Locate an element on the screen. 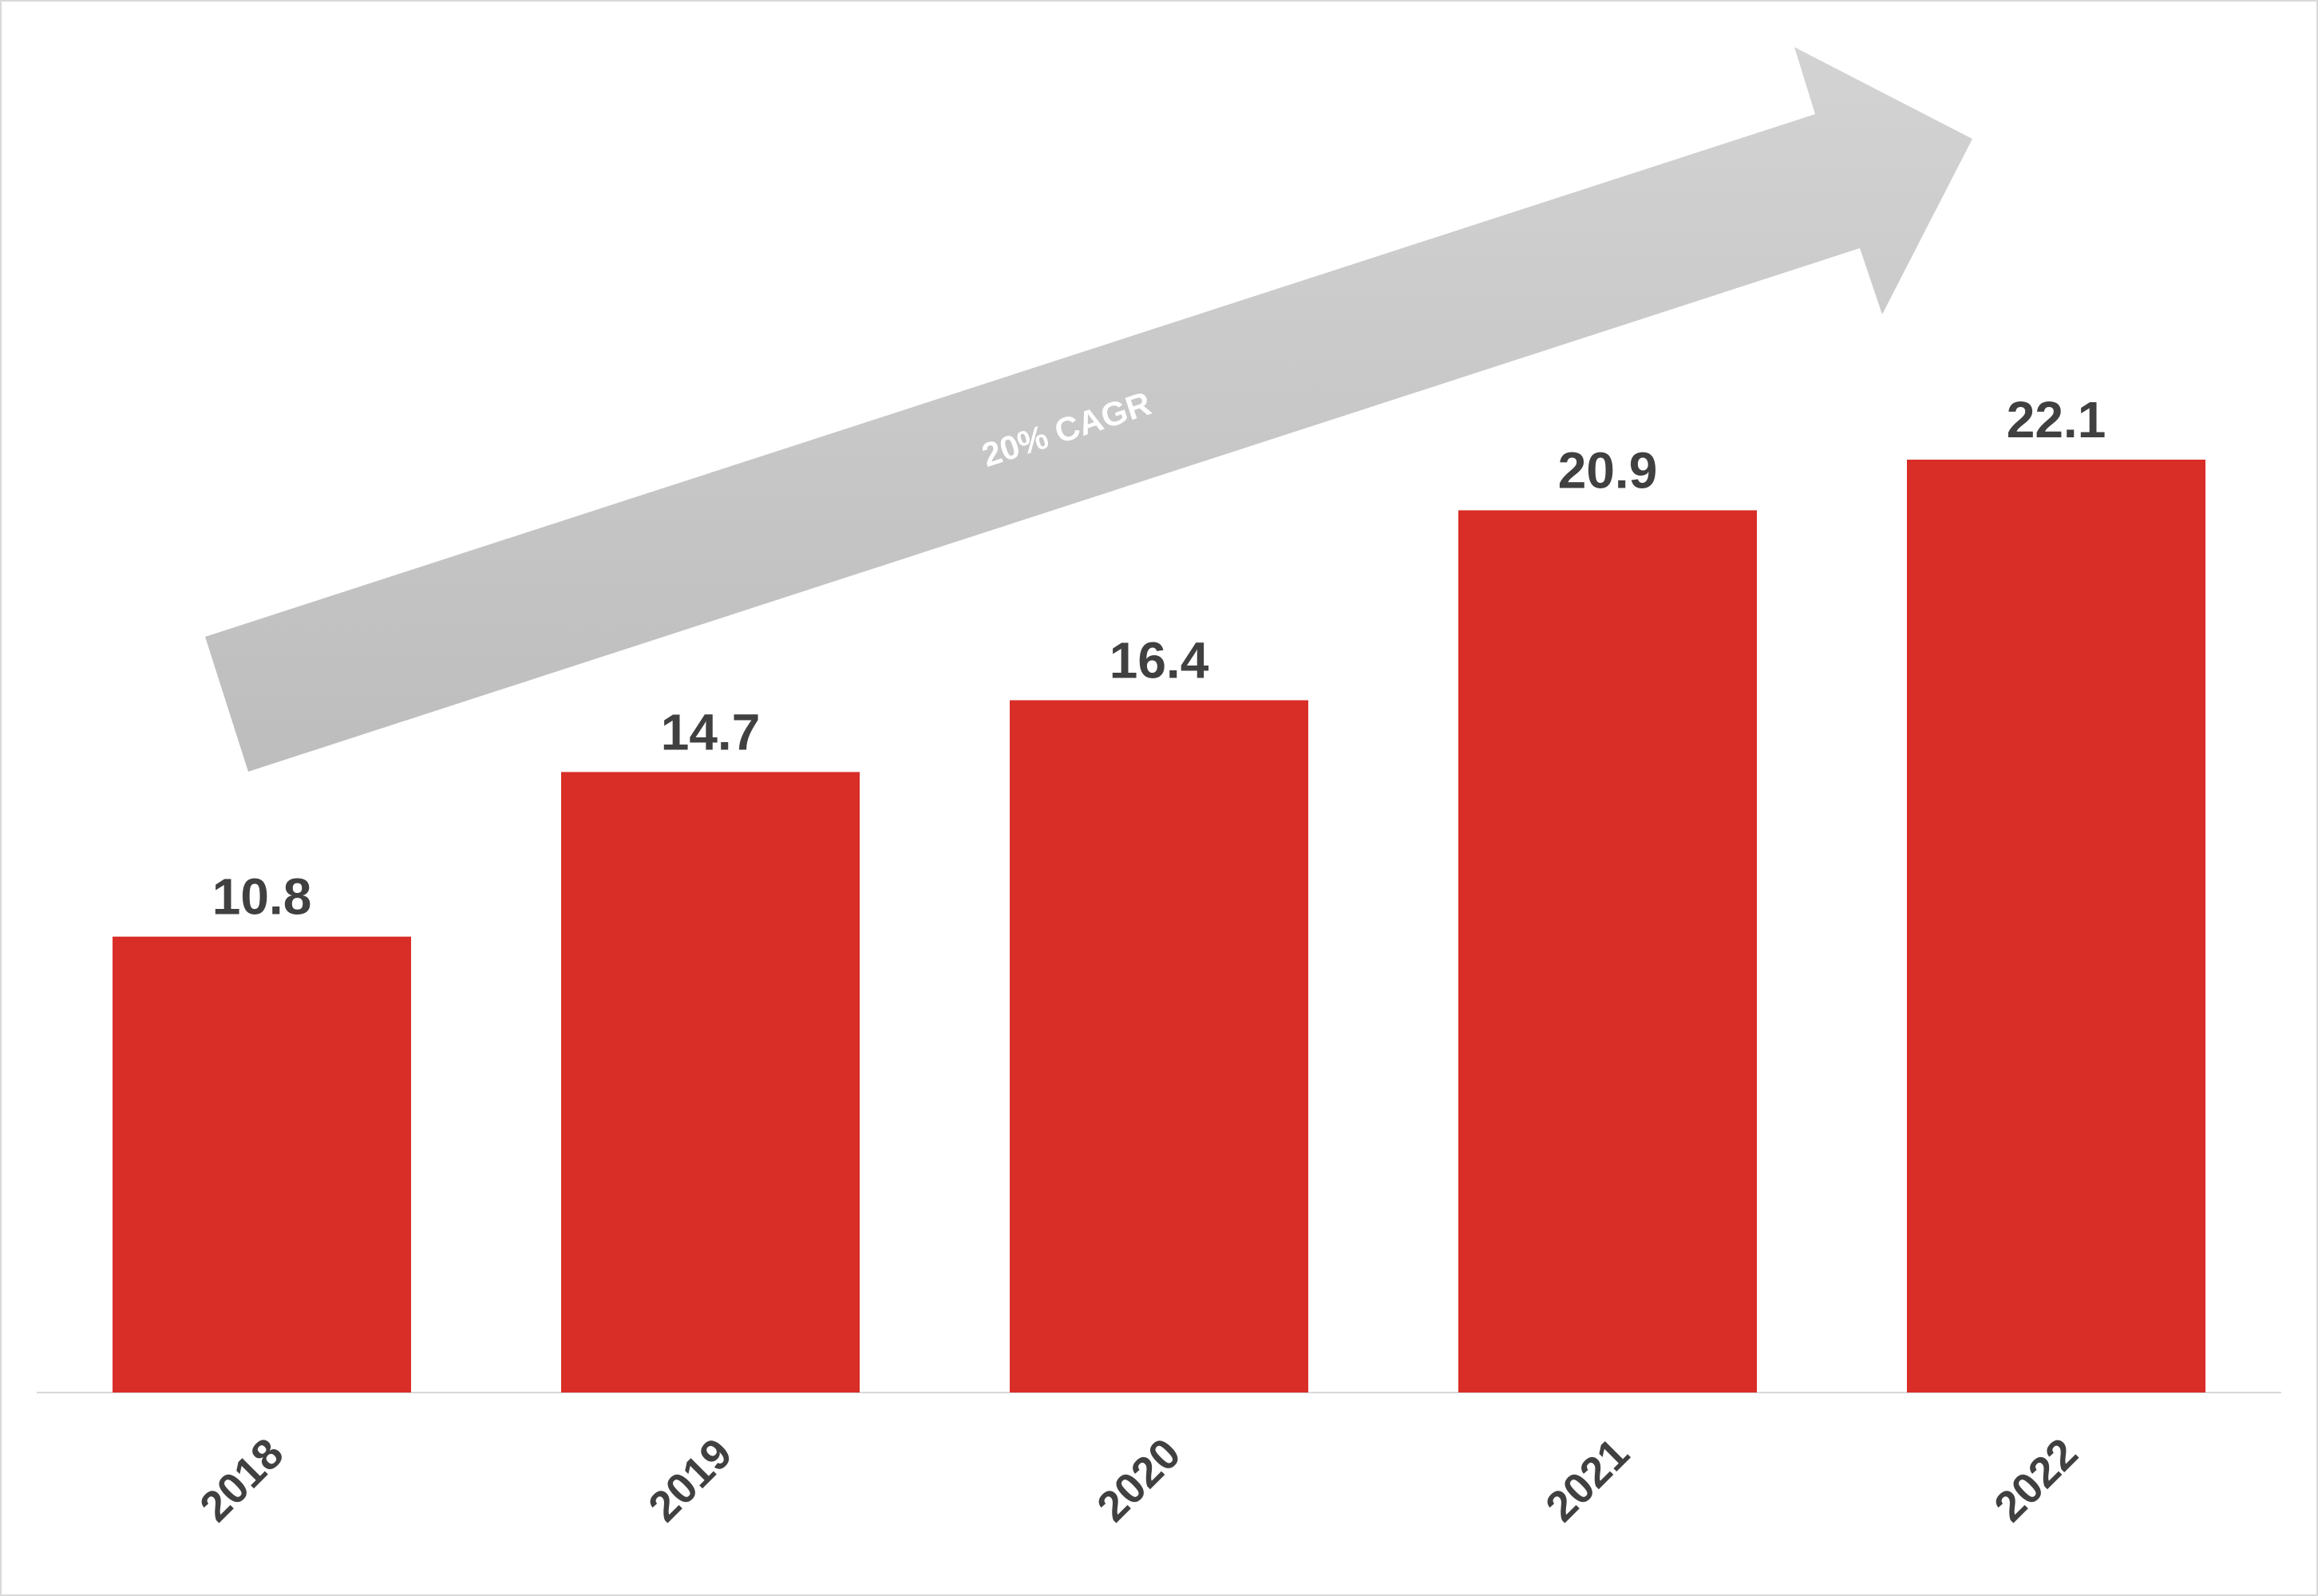 This screenshot has width=2318, height=1596. value-label: 14.7 is located at coordinates (711, 731).